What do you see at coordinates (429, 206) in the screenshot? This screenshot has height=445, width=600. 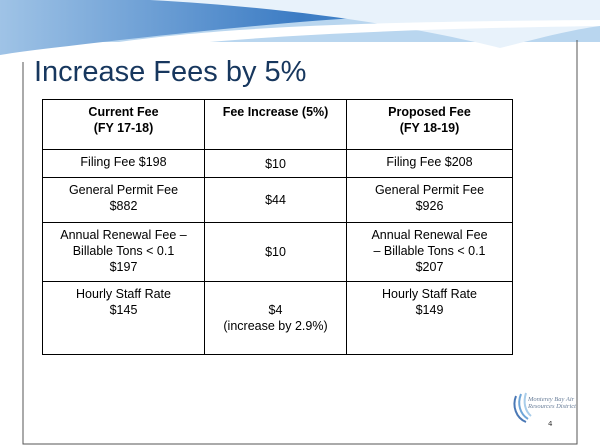 I see `cell-line: $926` at bounding box center [429, 206].